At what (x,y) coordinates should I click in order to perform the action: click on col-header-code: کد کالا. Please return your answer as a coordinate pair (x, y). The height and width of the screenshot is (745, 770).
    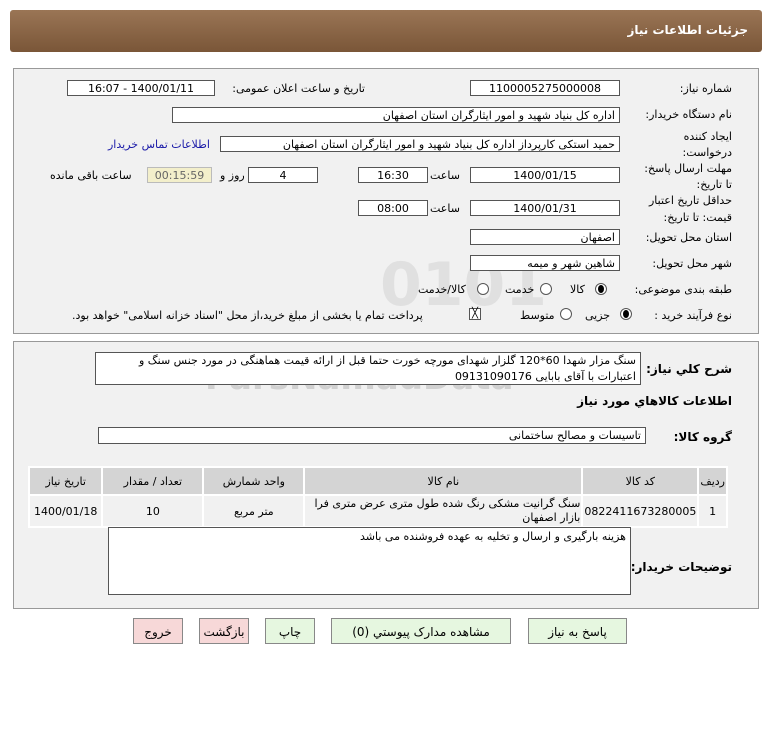
    Looking at the image, I should click on (640, 481).